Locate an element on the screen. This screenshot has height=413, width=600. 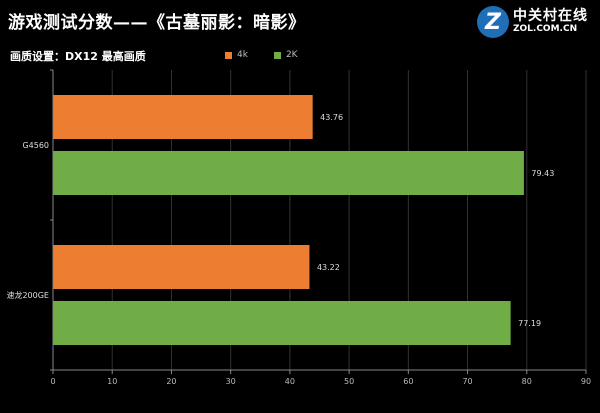
zol-logo: Z 中关村在线 ZOL.COM.CN is located at coordinates (532, 22).